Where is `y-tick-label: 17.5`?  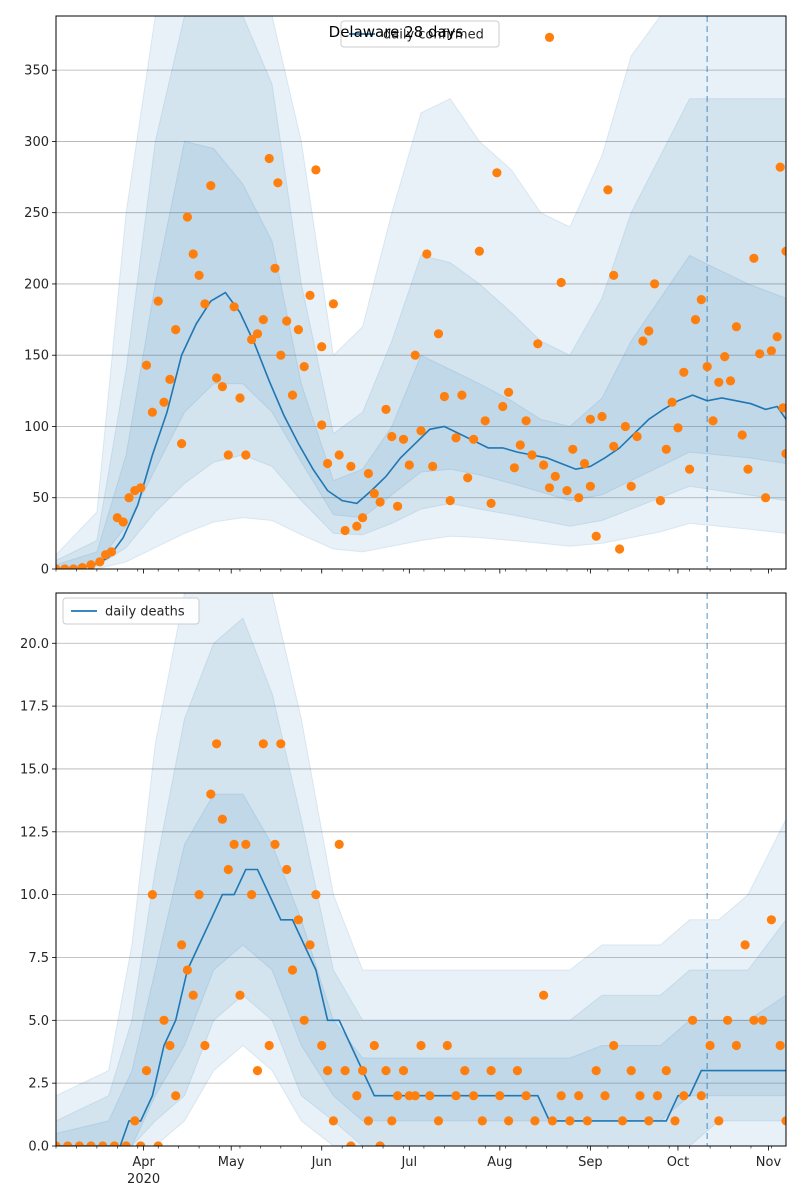 y-tick-label: 17.5 is located at coordinates (34, 707).